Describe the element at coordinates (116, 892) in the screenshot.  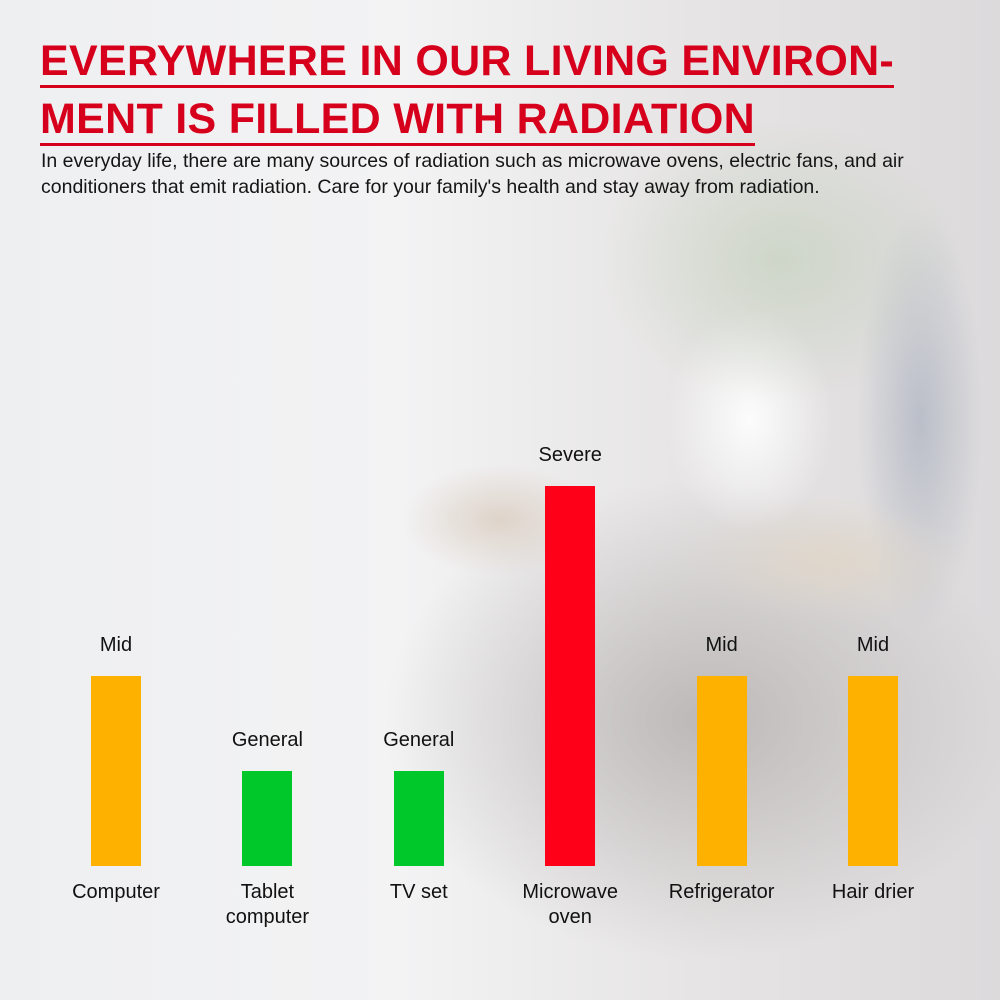
I see `category-label: Computer` at that location.